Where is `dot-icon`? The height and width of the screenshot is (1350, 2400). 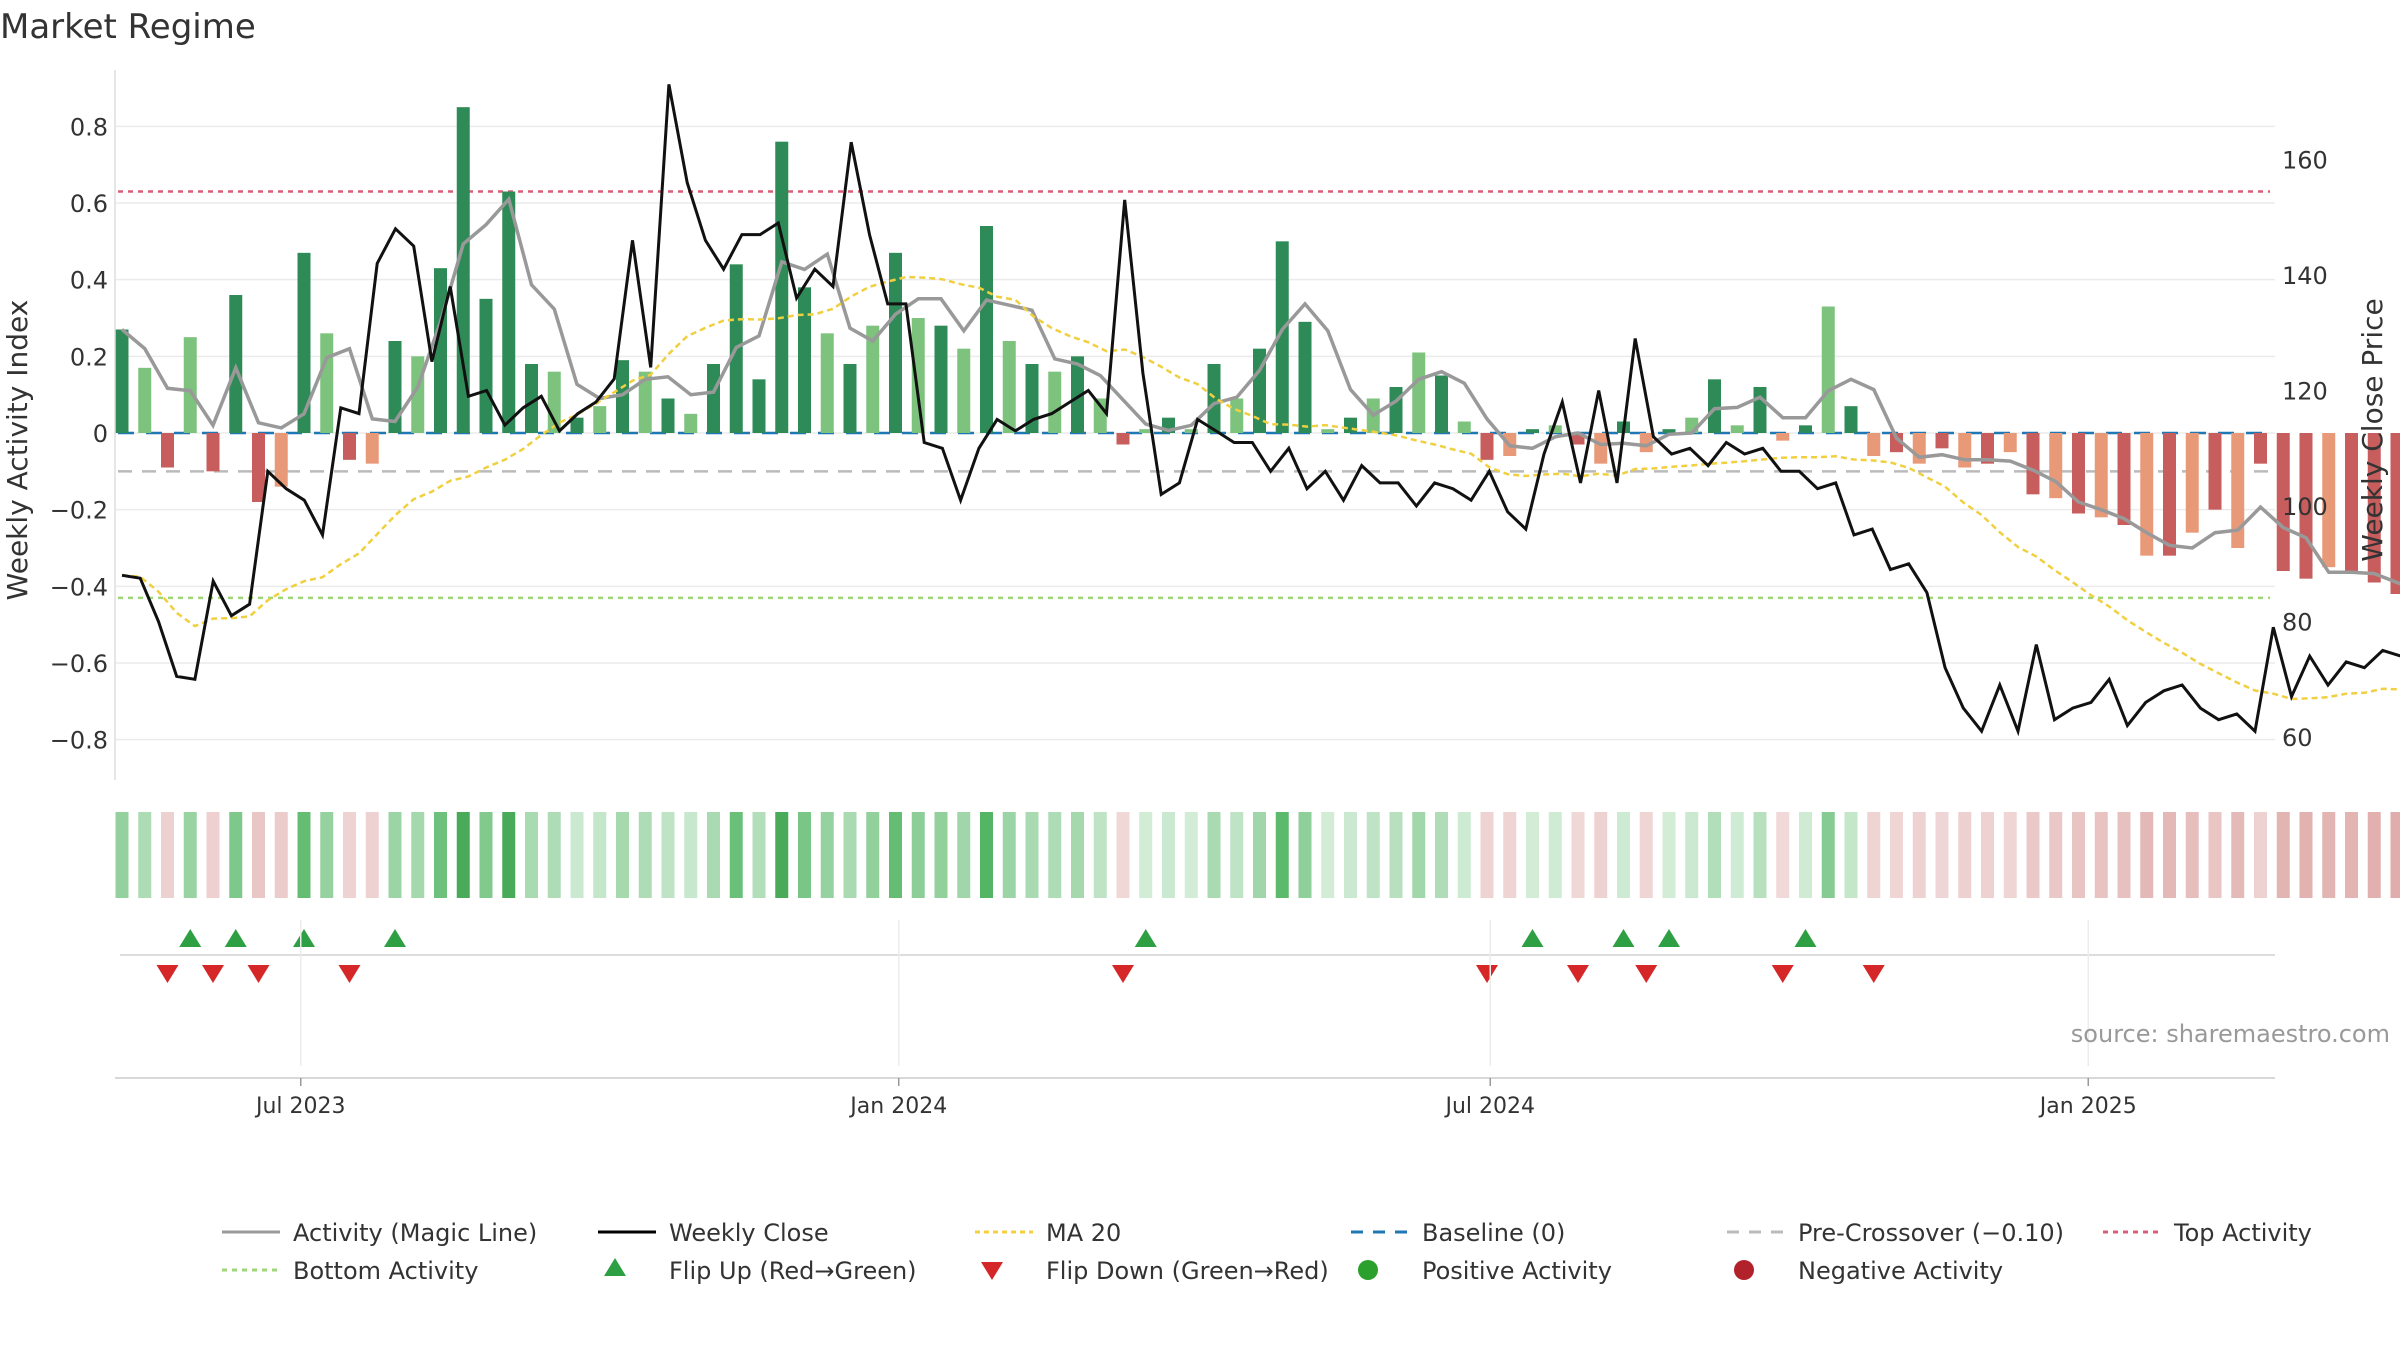 dot-icon is located at coordinates (1744, 1270).